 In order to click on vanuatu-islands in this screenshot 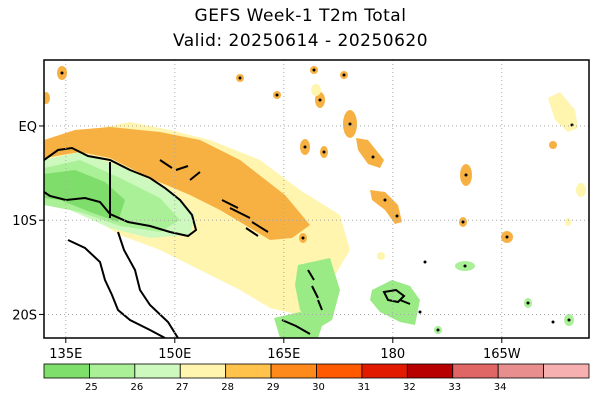, I will do `click(315, 290)`.